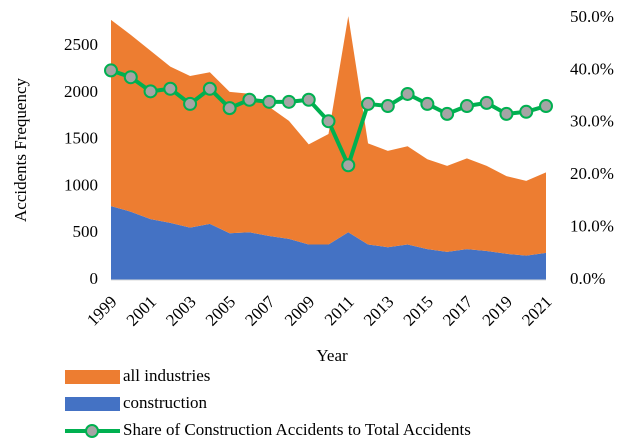  Describe the element at coordinates (339, 310) in the screenshot. I see `x-tick-label: 2011` at that location.